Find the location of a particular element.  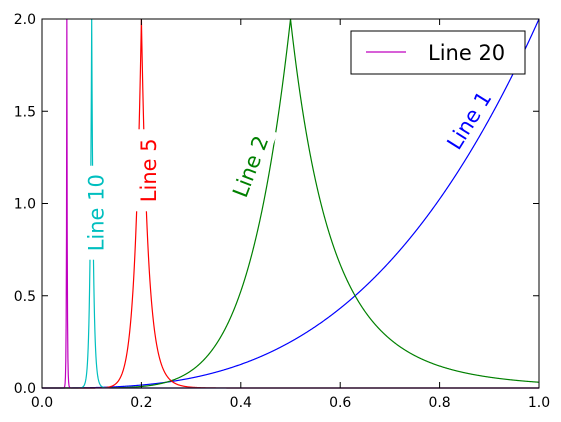

x-tick-label: 0.0 is located at coordinates (42, 403).